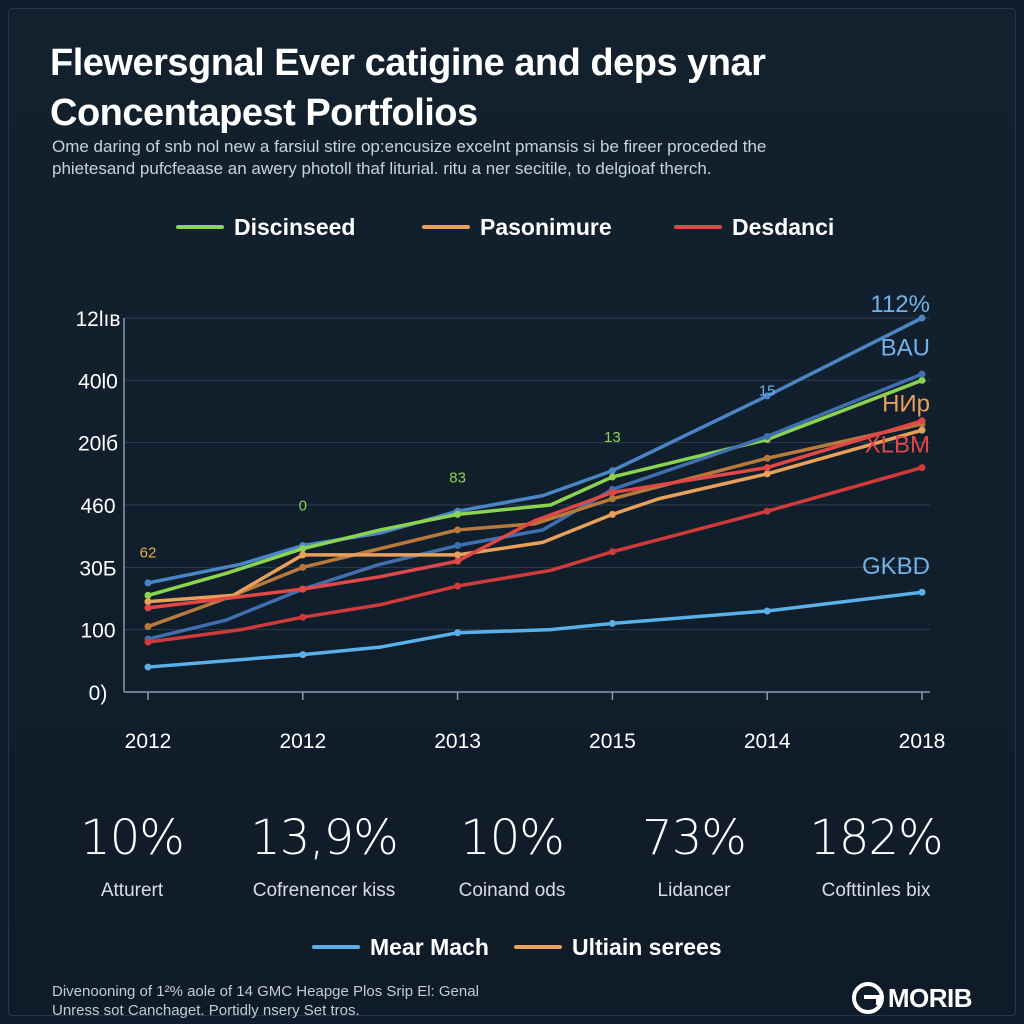  I want to click on legend-label: Desdanci, so click(783, 226).